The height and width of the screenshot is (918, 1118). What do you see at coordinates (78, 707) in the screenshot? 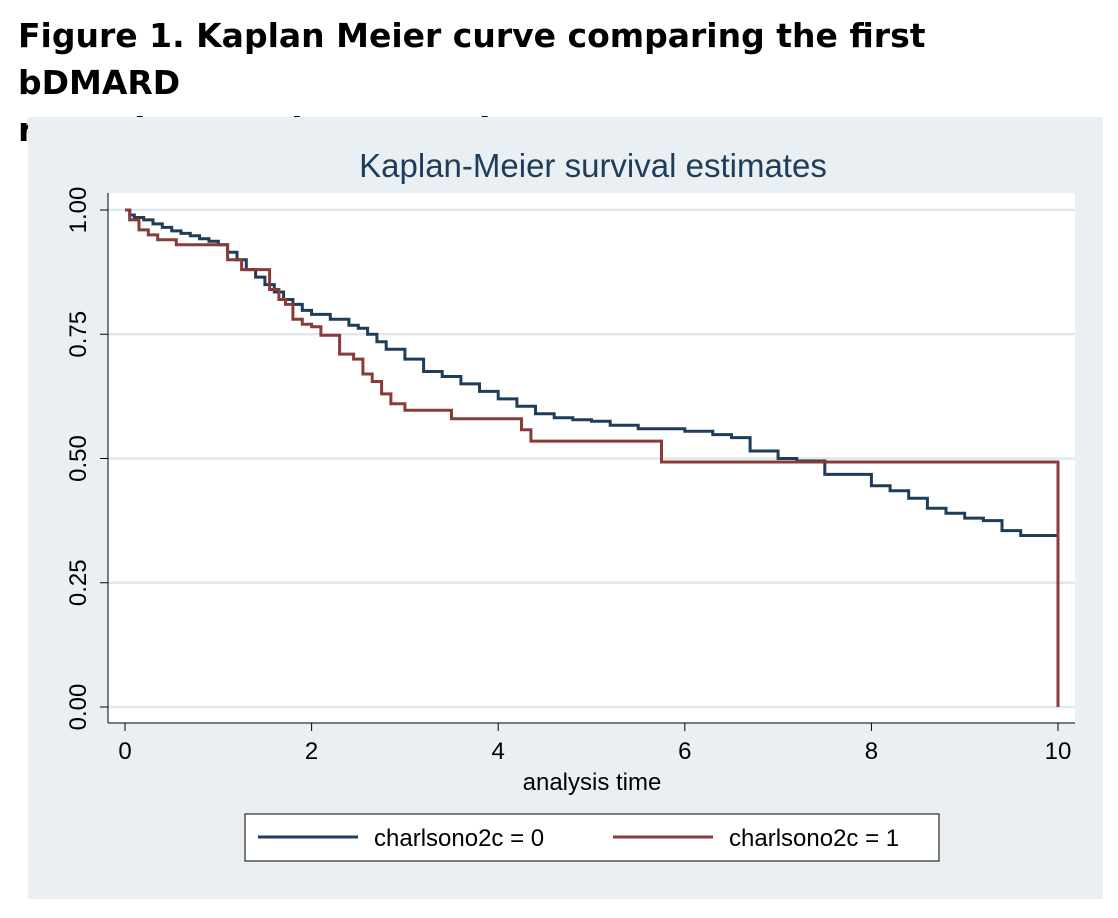
I see `y-tick-label: 0.00` at bounding box center [78, 707].